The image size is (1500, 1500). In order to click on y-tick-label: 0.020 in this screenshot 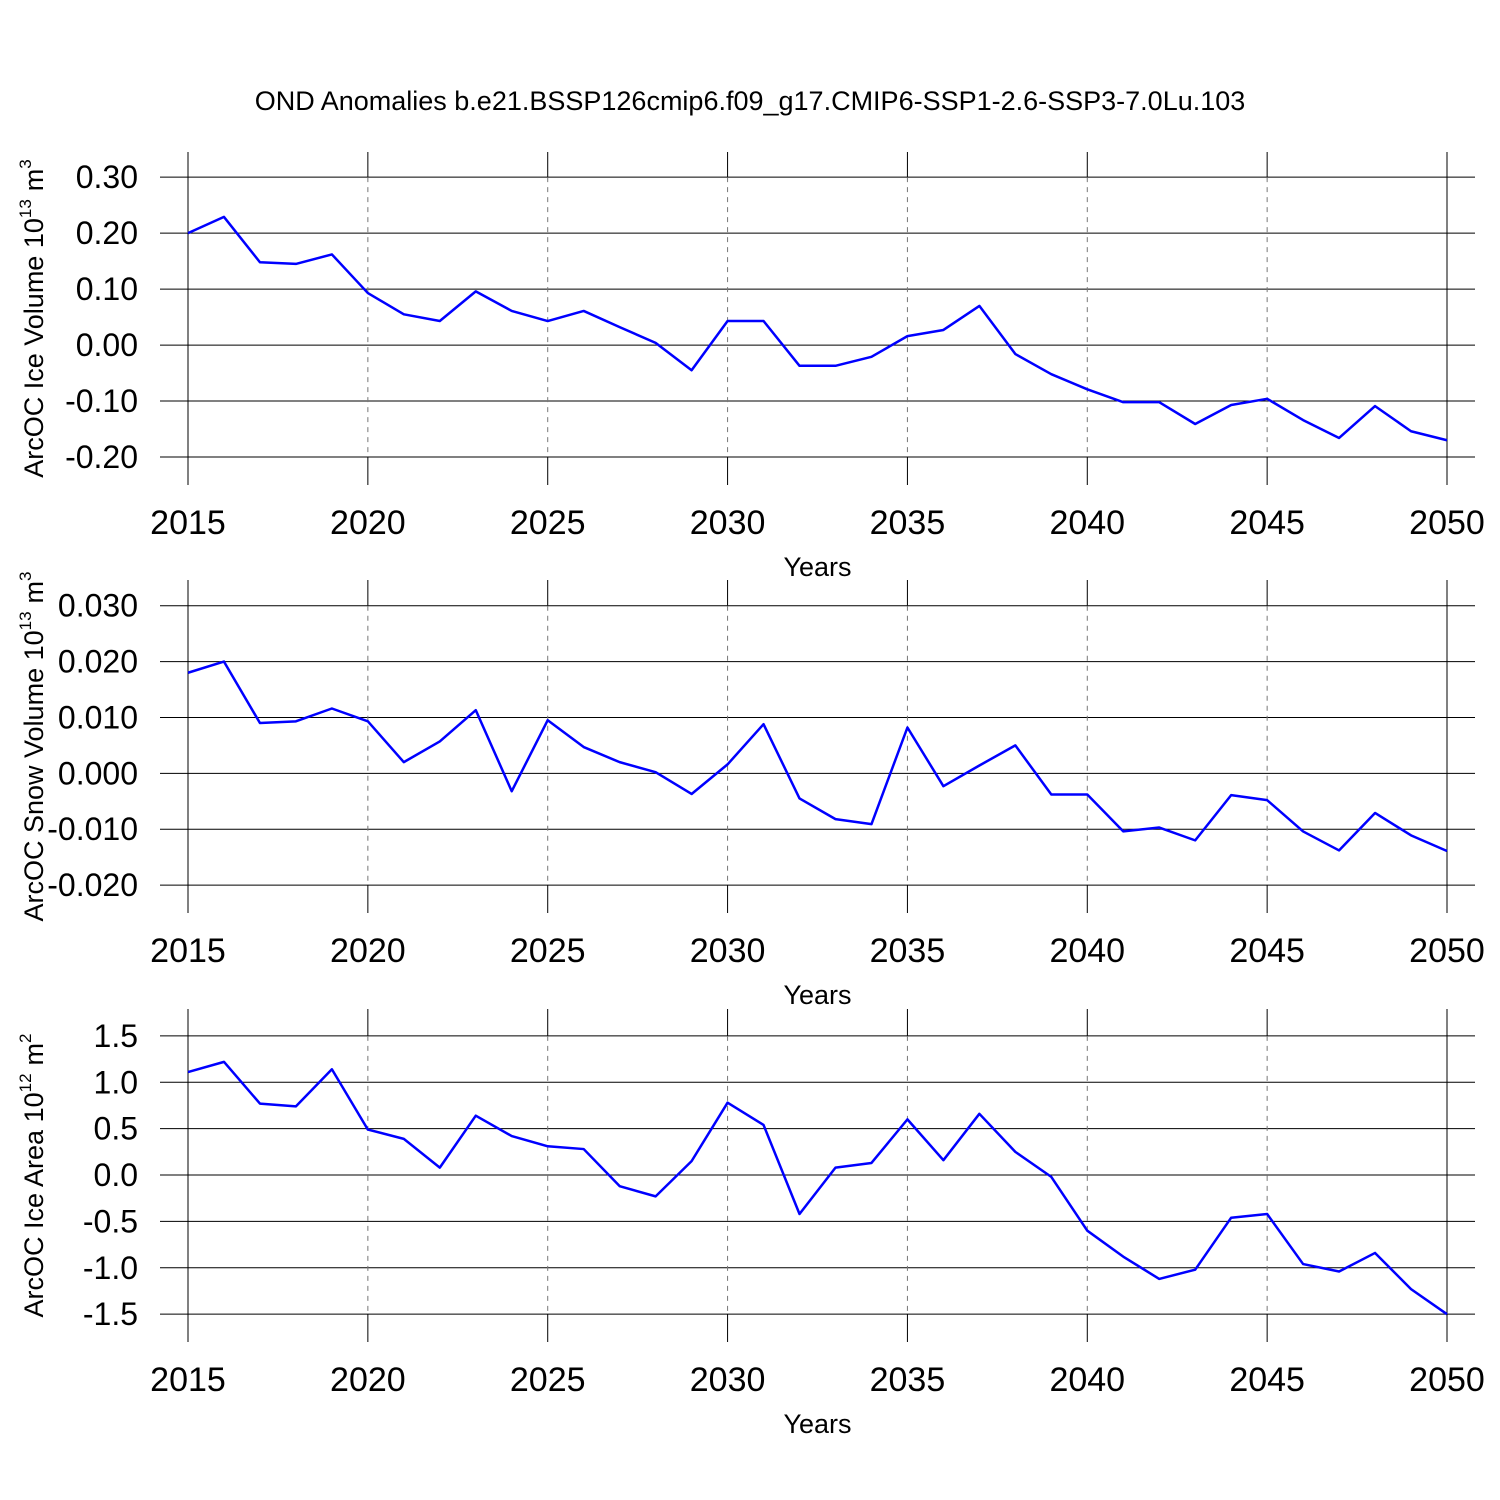, I will do `click(98, 662)`.